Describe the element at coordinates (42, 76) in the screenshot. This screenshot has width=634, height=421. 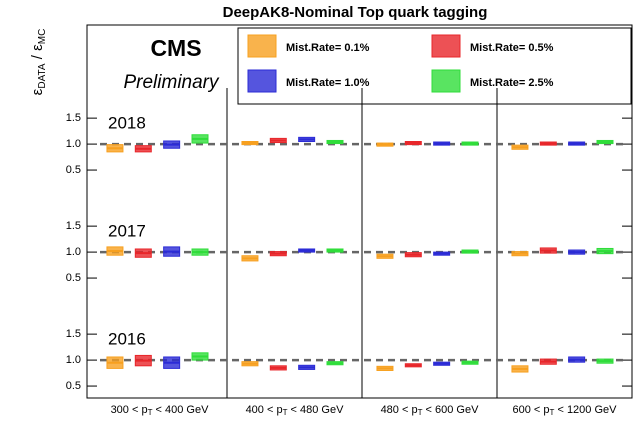
I see `y-label-sub: DATA` at that location.